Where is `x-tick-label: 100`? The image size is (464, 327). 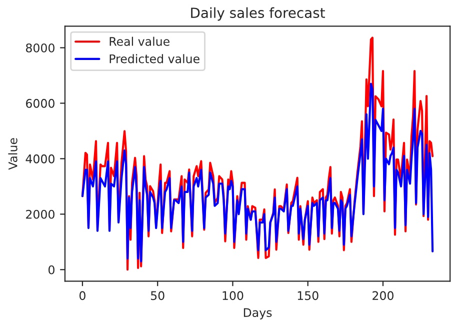
x-tick-label: 100 is located at coordinates (233, 295).